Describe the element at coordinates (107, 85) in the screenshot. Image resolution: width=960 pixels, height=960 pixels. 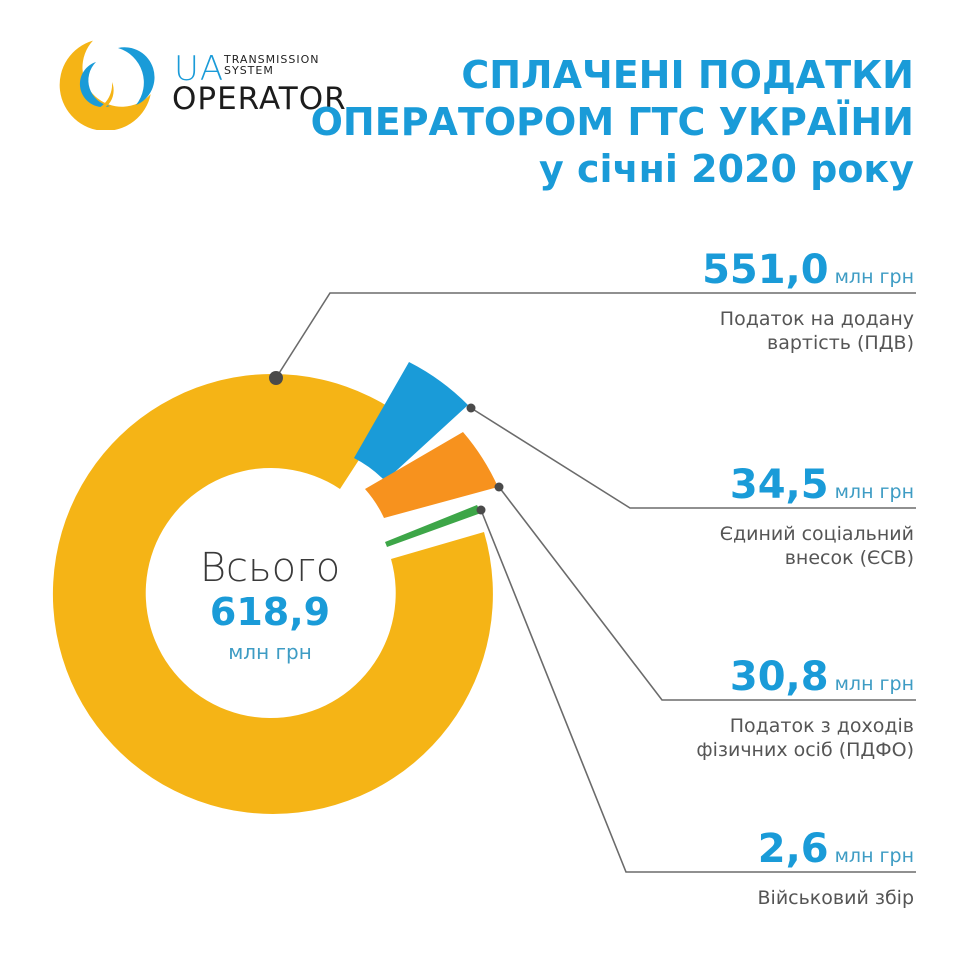
I see `logo-swirl-icon` at that location.